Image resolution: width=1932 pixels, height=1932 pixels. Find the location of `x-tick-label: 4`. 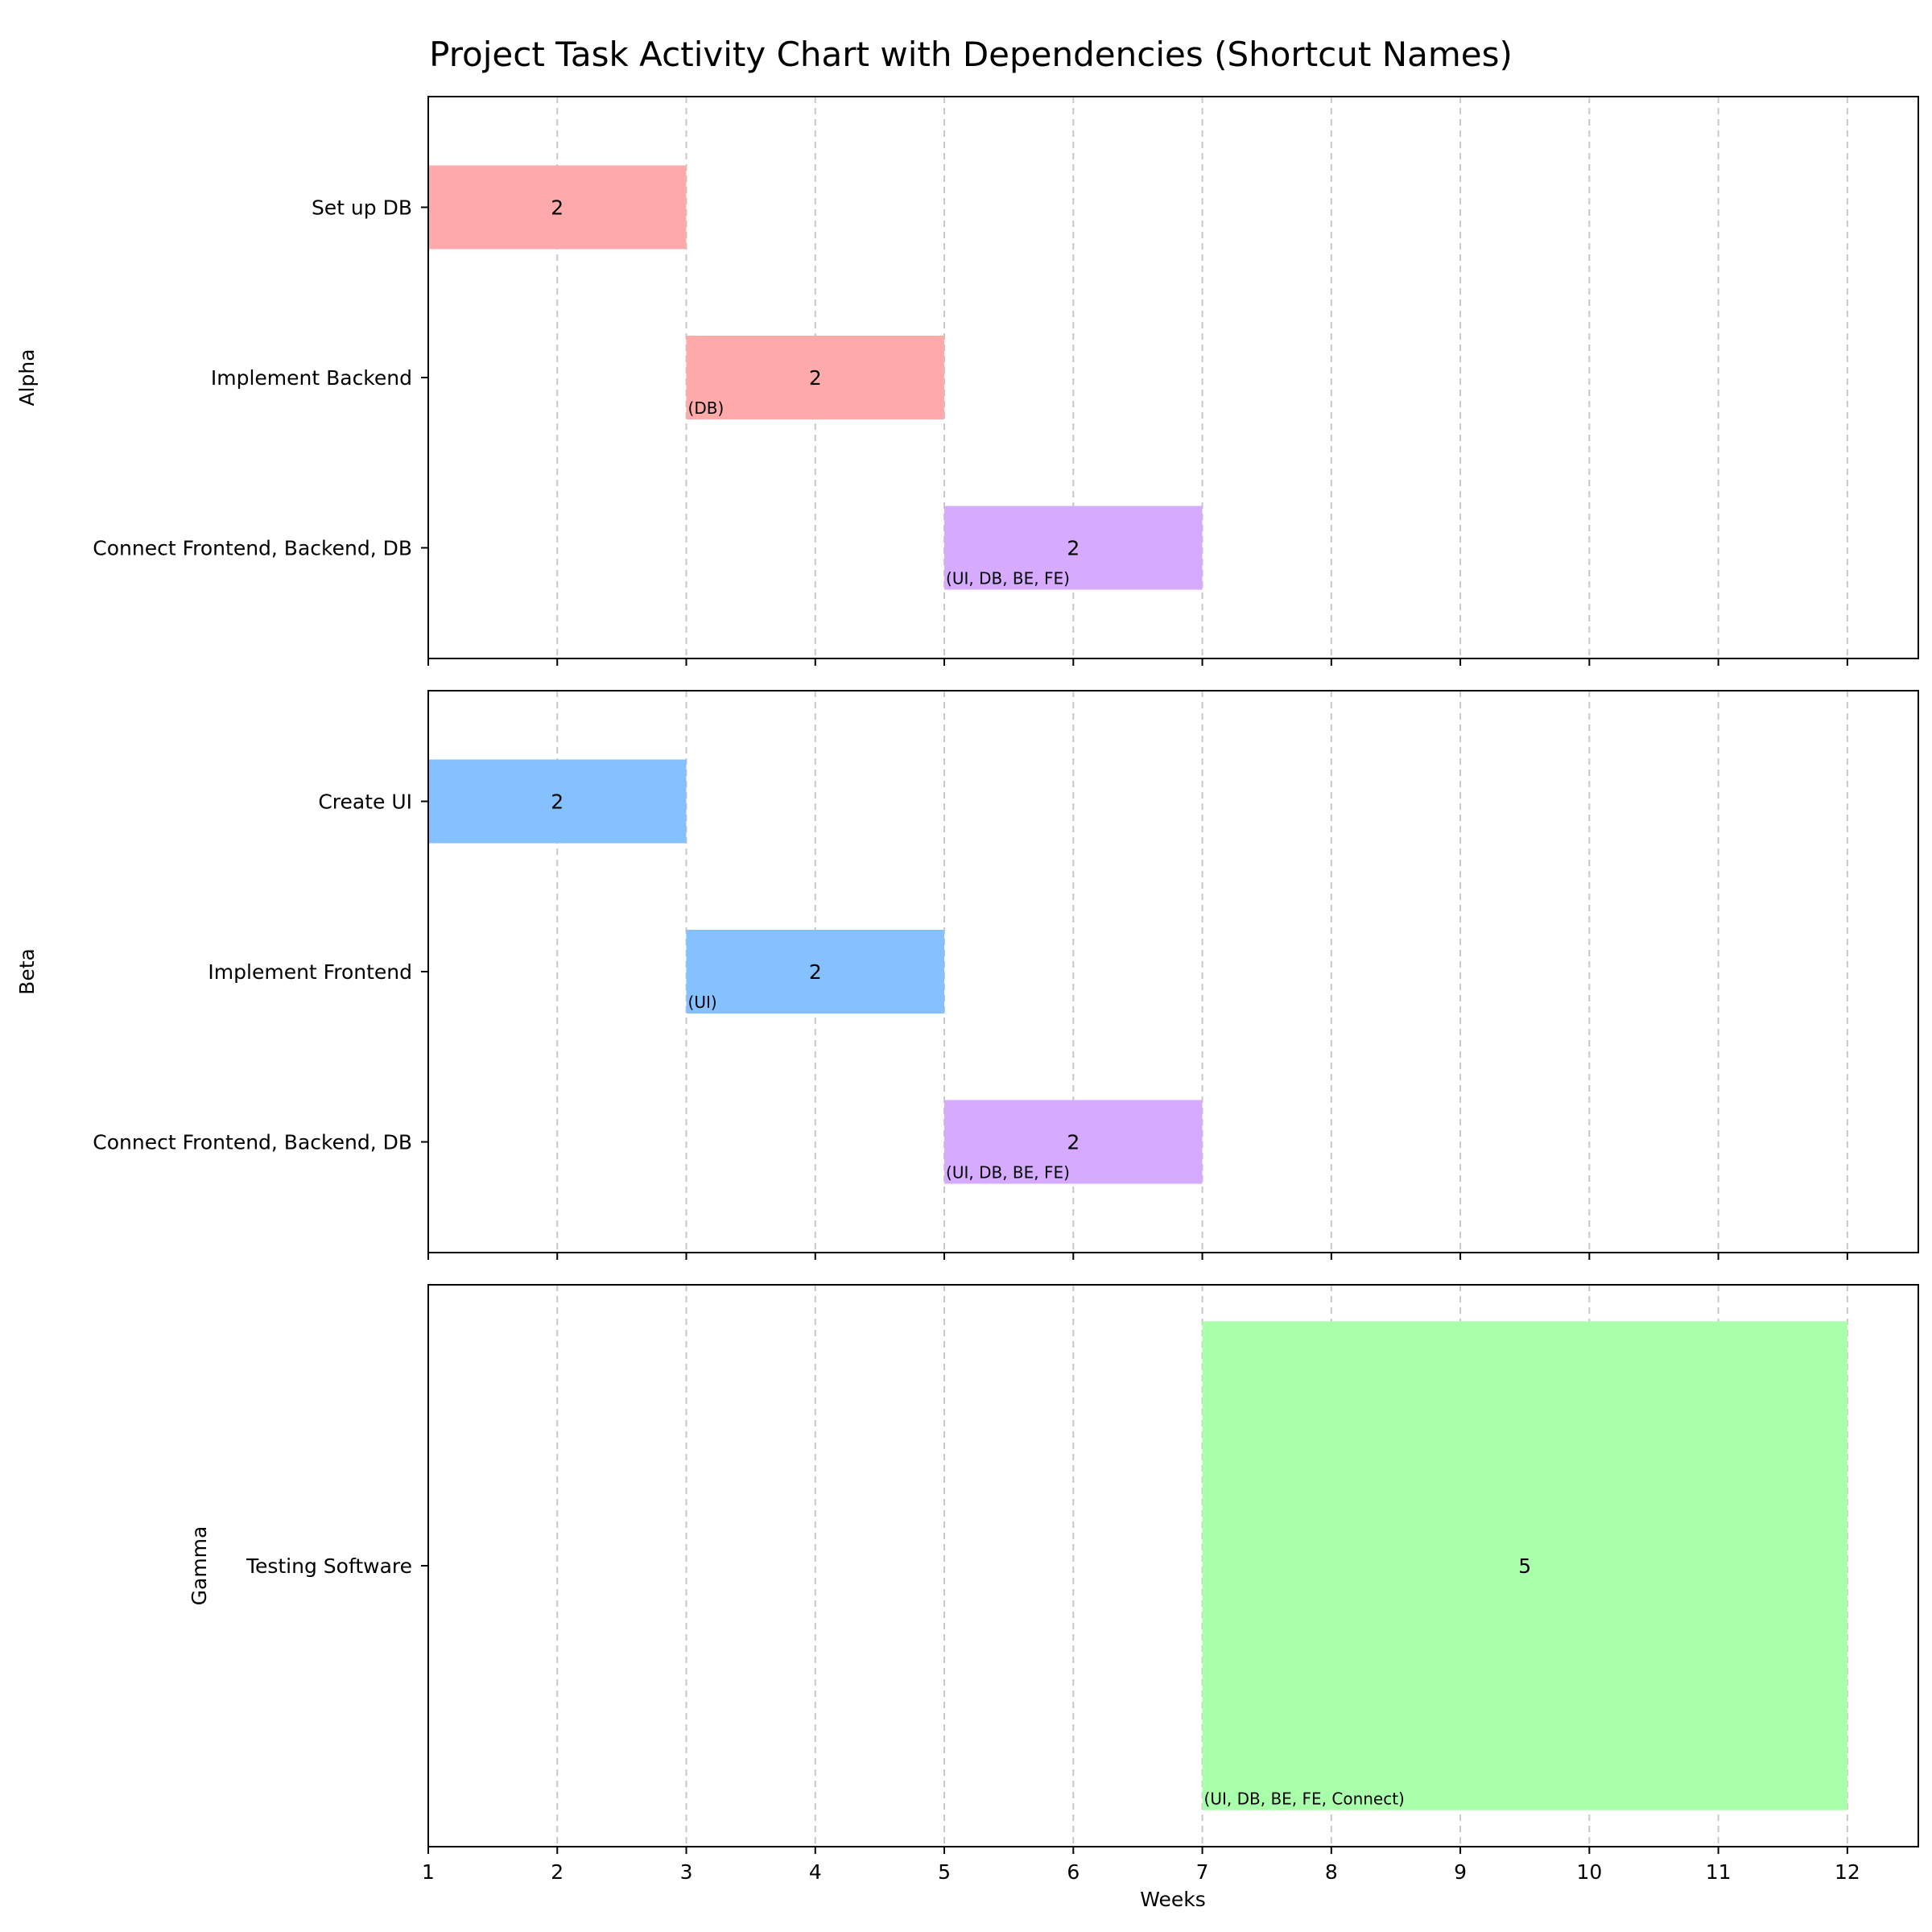

x-tick-label: 4 is located at coordinates (815, 1872).